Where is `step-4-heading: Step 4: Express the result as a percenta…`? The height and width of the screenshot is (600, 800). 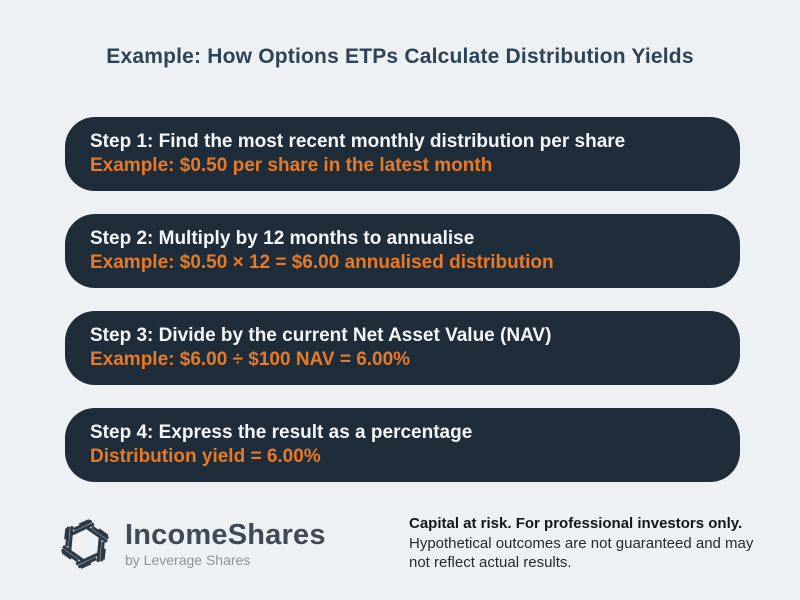 step-4-heading: Step 4: Express the result as a percenta… is located at coordinates (281, 432).